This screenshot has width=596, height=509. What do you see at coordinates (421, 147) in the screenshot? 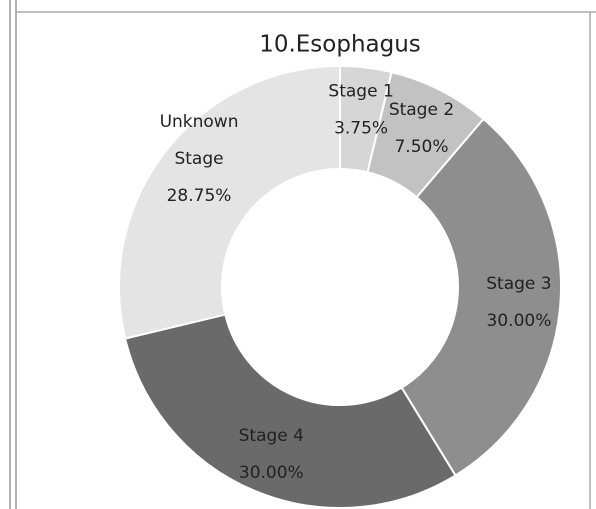
I see `value-label: 7.50%` at bounding box center [421, 147].